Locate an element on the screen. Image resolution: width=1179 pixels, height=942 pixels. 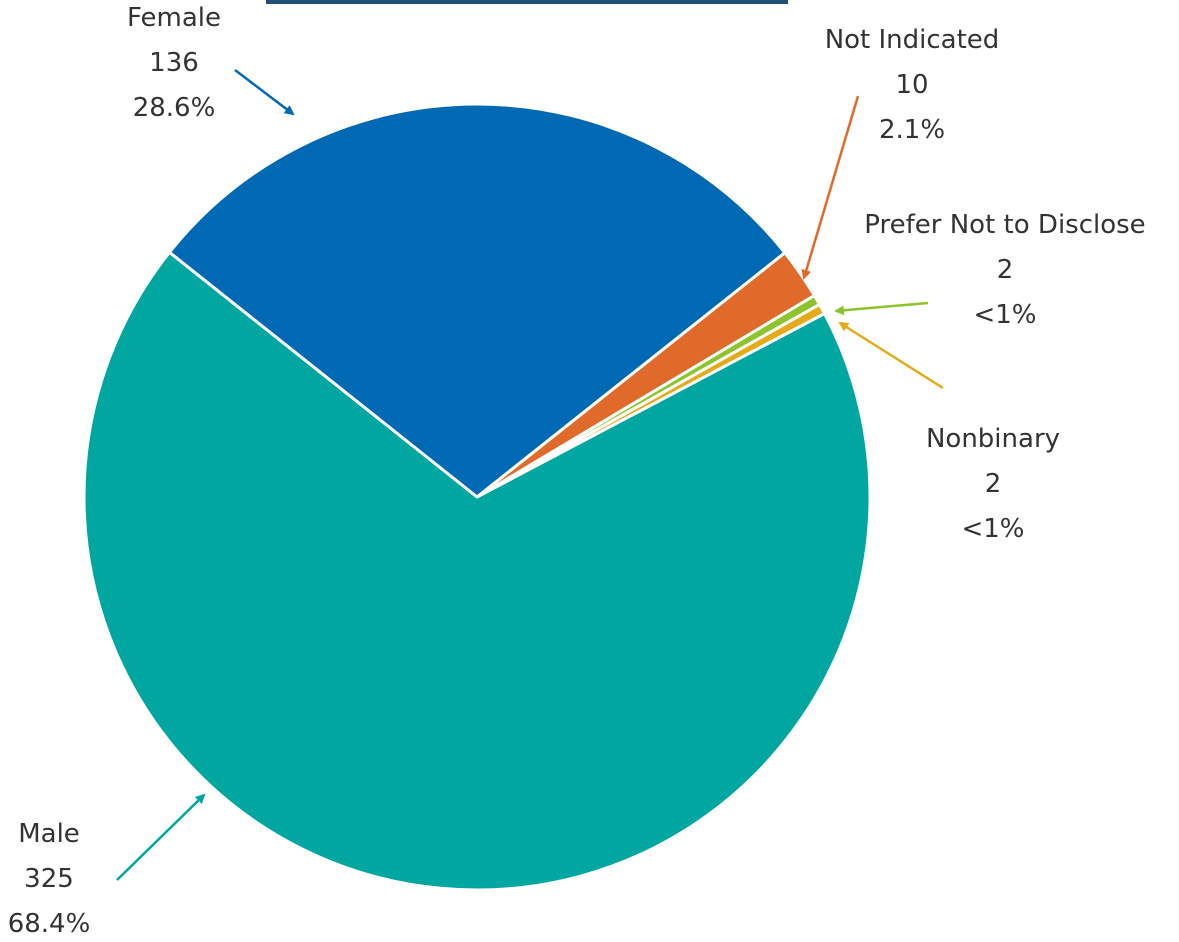
male-leader-arrow is located at coordinates (161, 837).